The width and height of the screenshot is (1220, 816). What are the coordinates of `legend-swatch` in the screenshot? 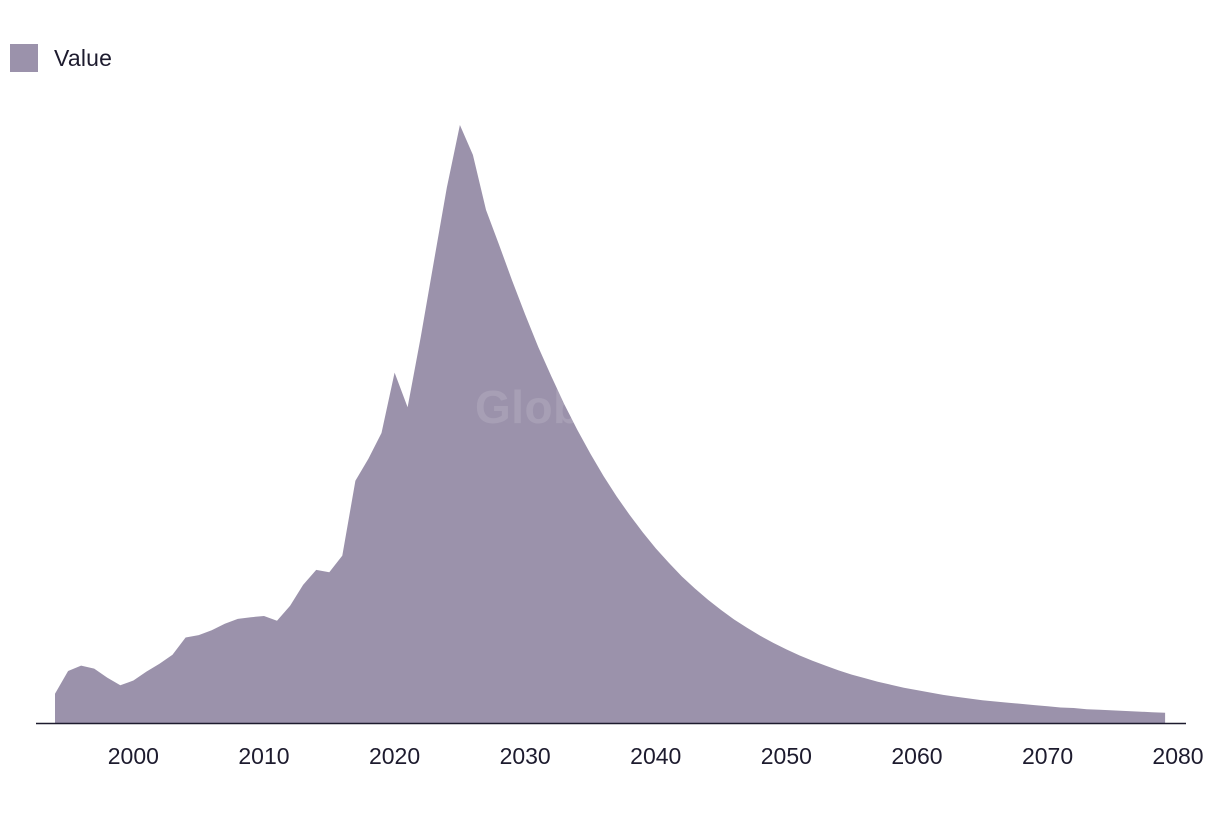 It's located at (24, 58).